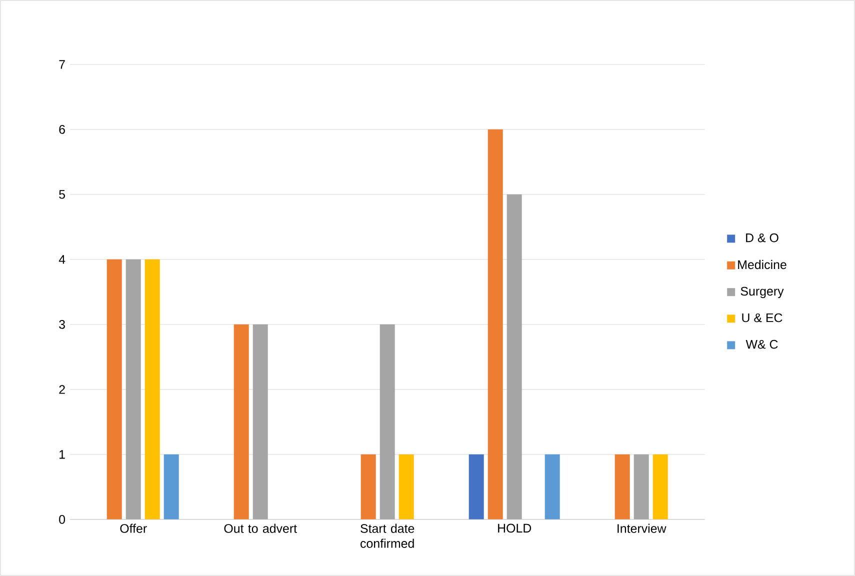 This screenshot has width=855, height=576. Describe the element at coordinates (62, 389) in the screenshot. I see `y-tick-label: 2` at that location.